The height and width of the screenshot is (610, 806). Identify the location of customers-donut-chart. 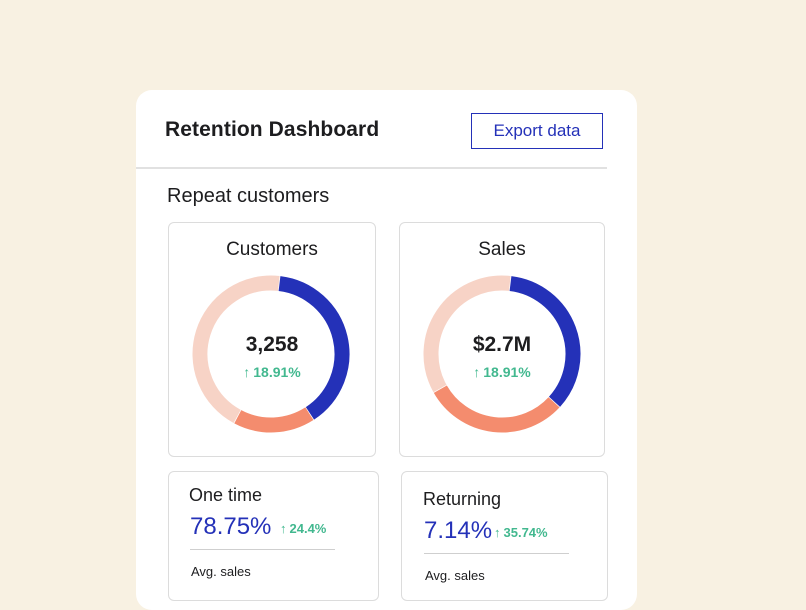
(271, 354).